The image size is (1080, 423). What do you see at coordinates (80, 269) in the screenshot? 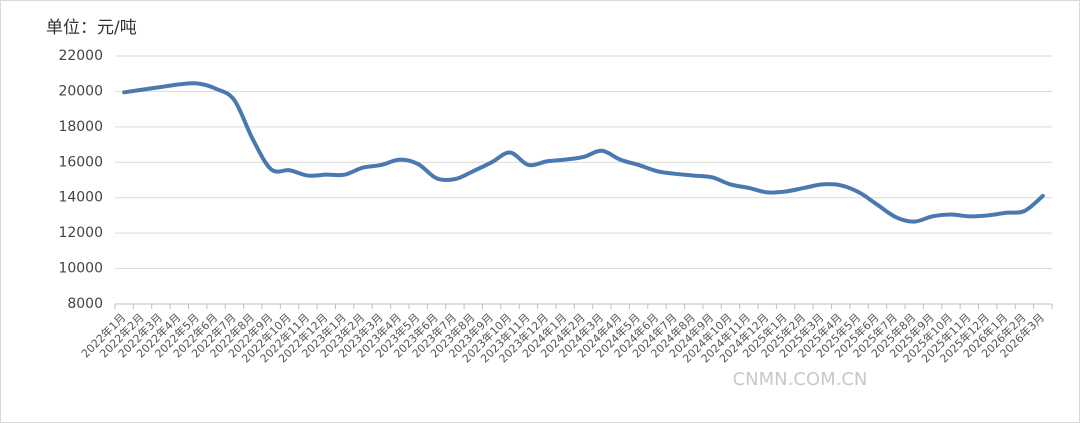
I see `y-tick-label: 10000` at bounding box center [80, 269].